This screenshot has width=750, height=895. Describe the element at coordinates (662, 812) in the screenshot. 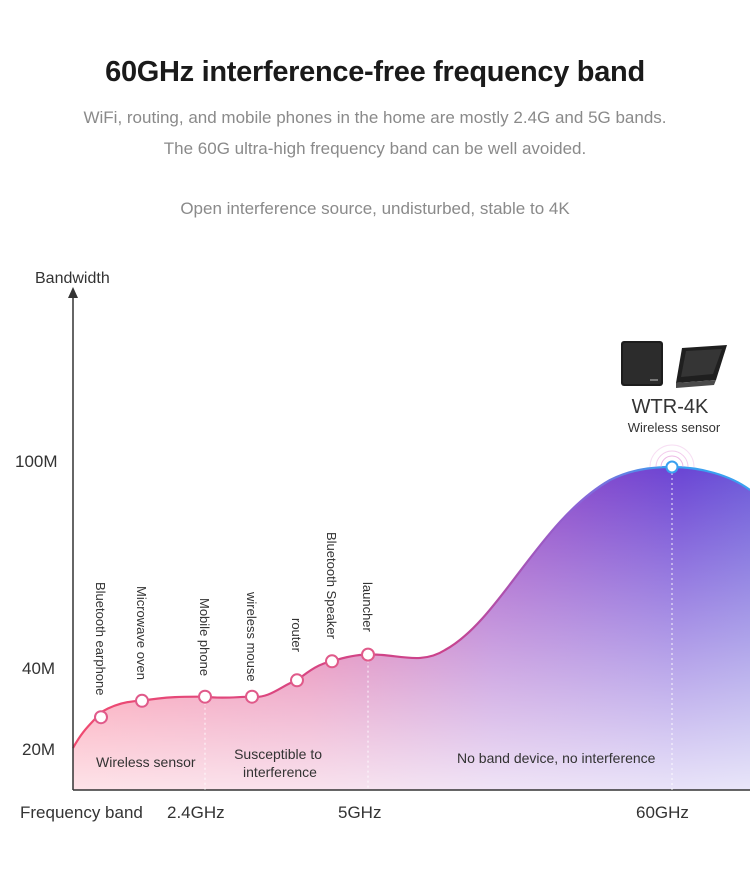

I see `x-tick-60ghz: 60GHz` at that location.